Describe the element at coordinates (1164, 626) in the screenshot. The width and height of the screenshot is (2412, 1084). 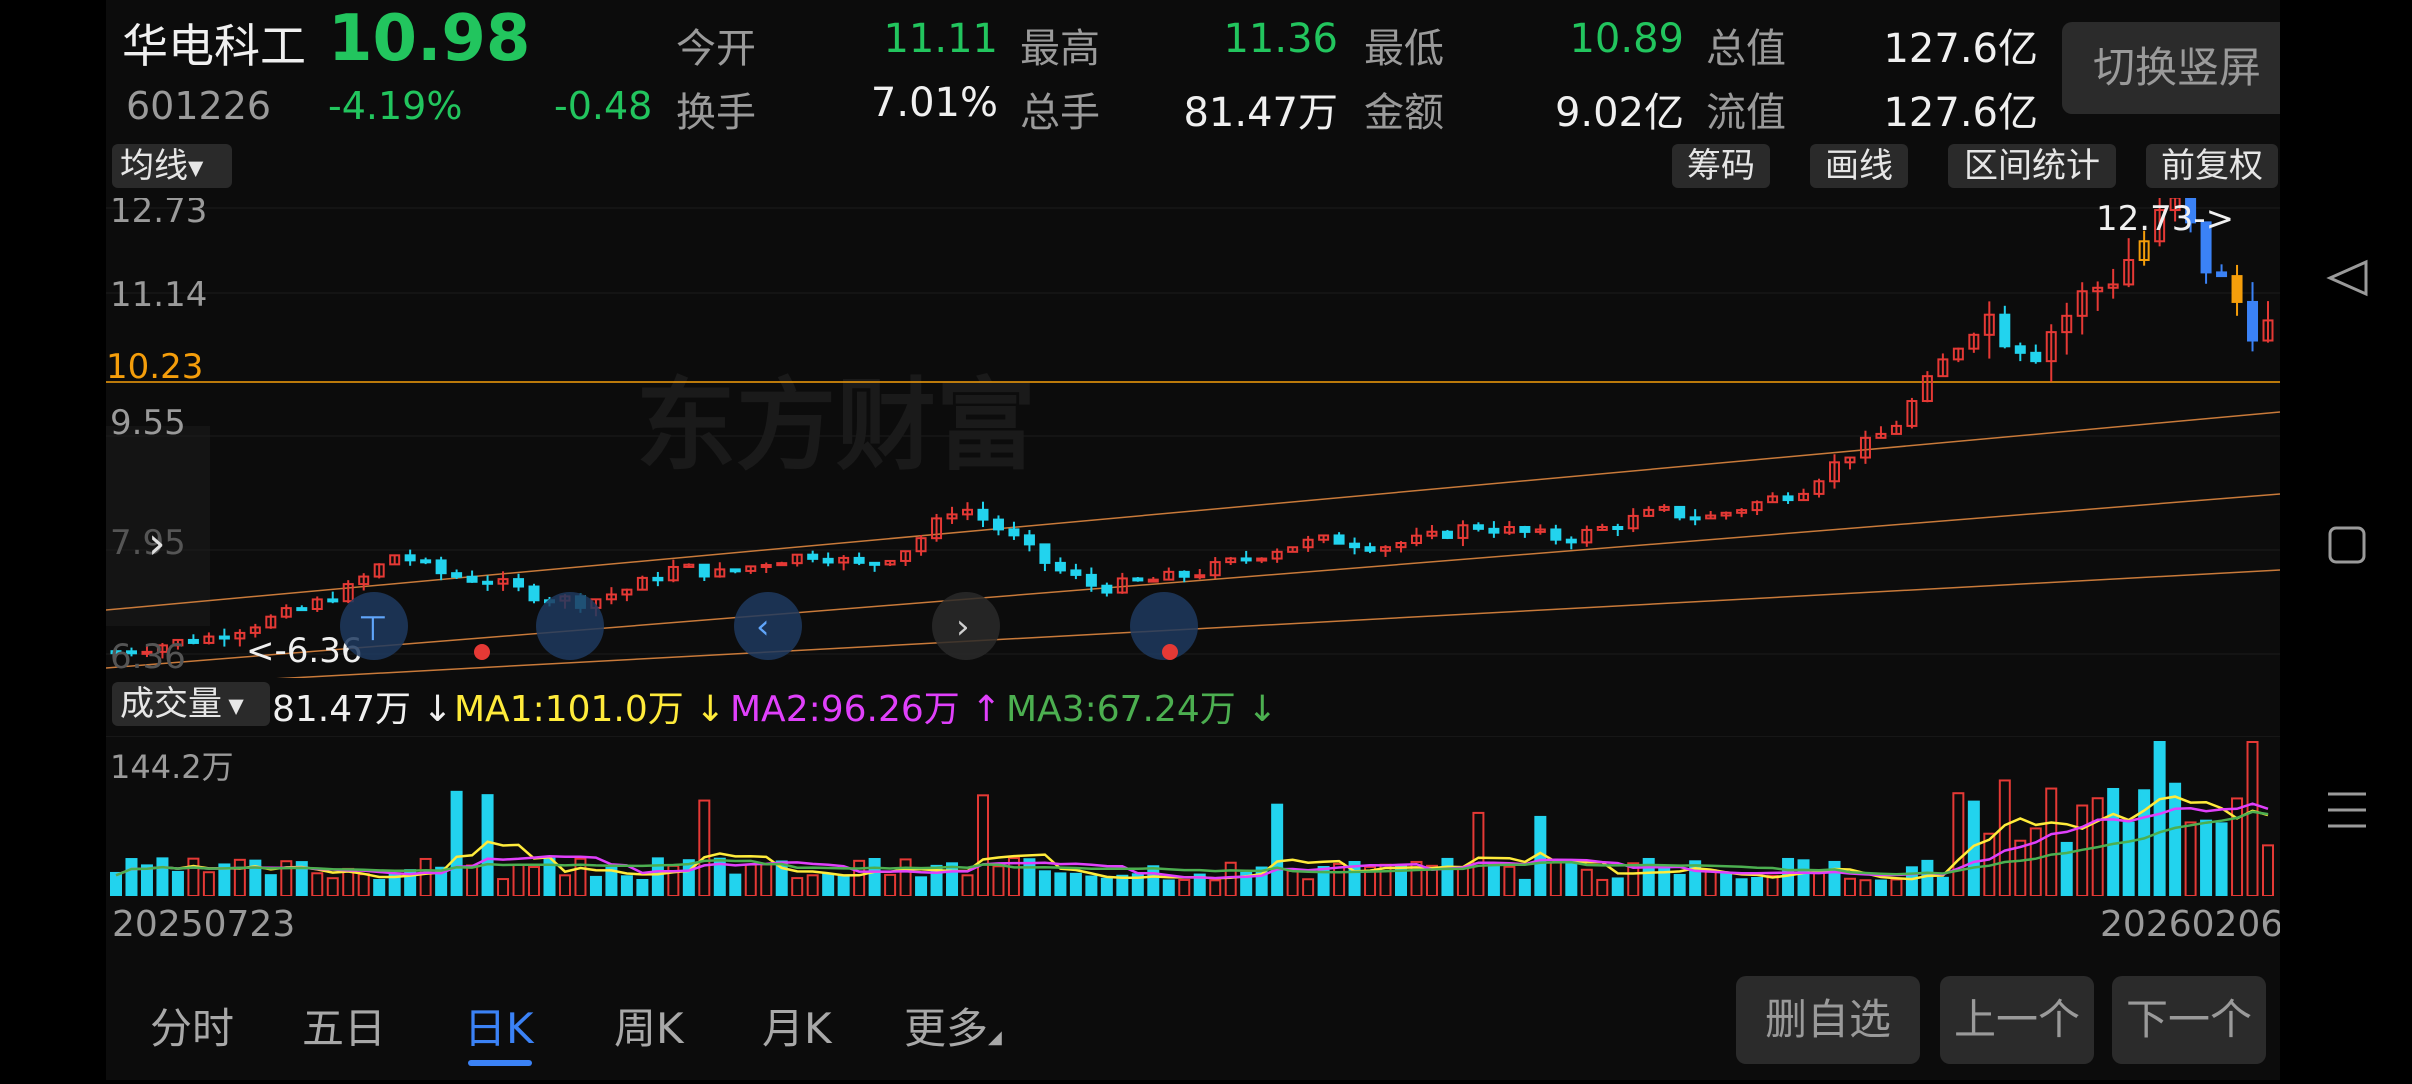
I see `shrink-icon` at that location.